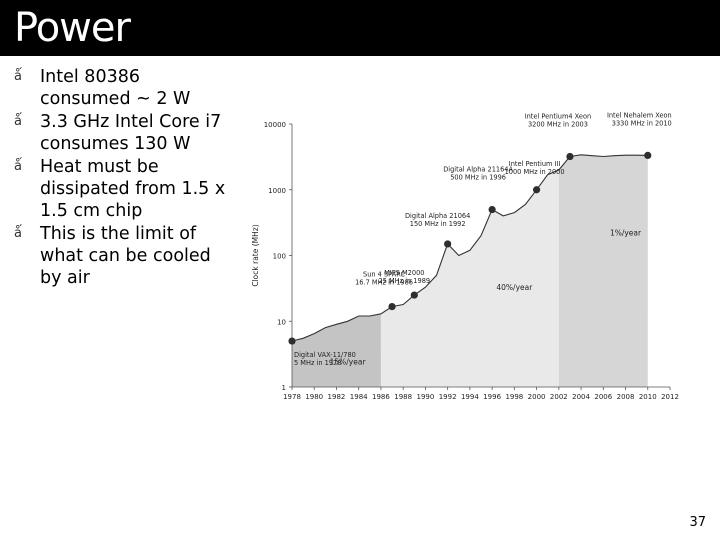  What do you see at coordinates (438, 224) in the screenshot?
I see `point-label-rate: 150 MHz in 1992` at bounding box center [438, 224].